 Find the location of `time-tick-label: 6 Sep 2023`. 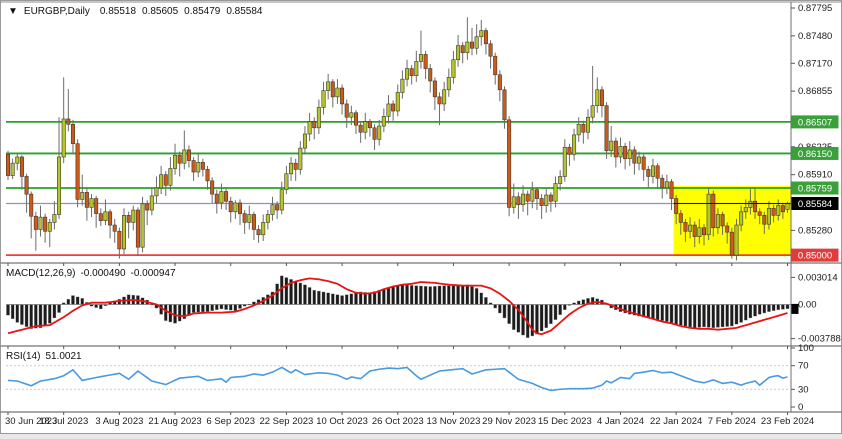

time-tick-label: 6 Sep 2023 is located at coordinates (230, 421).